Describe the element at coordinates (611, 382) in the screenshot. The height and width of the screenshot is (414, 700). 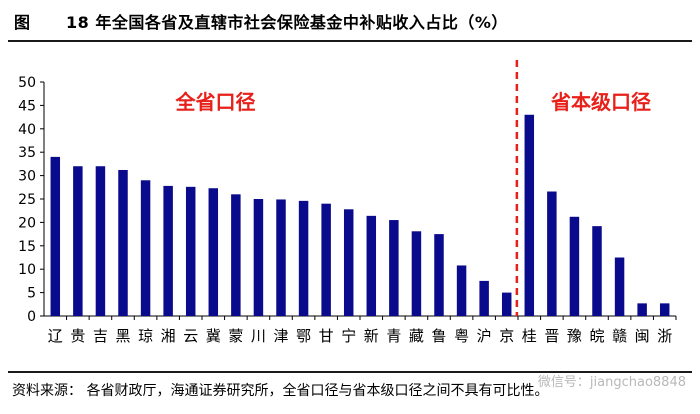
I see `watermark: 微信号：jiangchao8848` at that location.